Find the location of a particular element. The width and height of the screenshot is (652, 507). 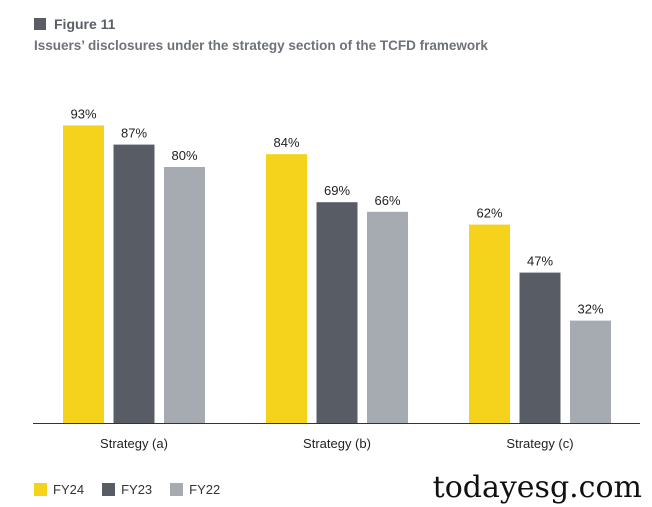

legend-item-fy23: FY23 is located at coordinates (127, 489).